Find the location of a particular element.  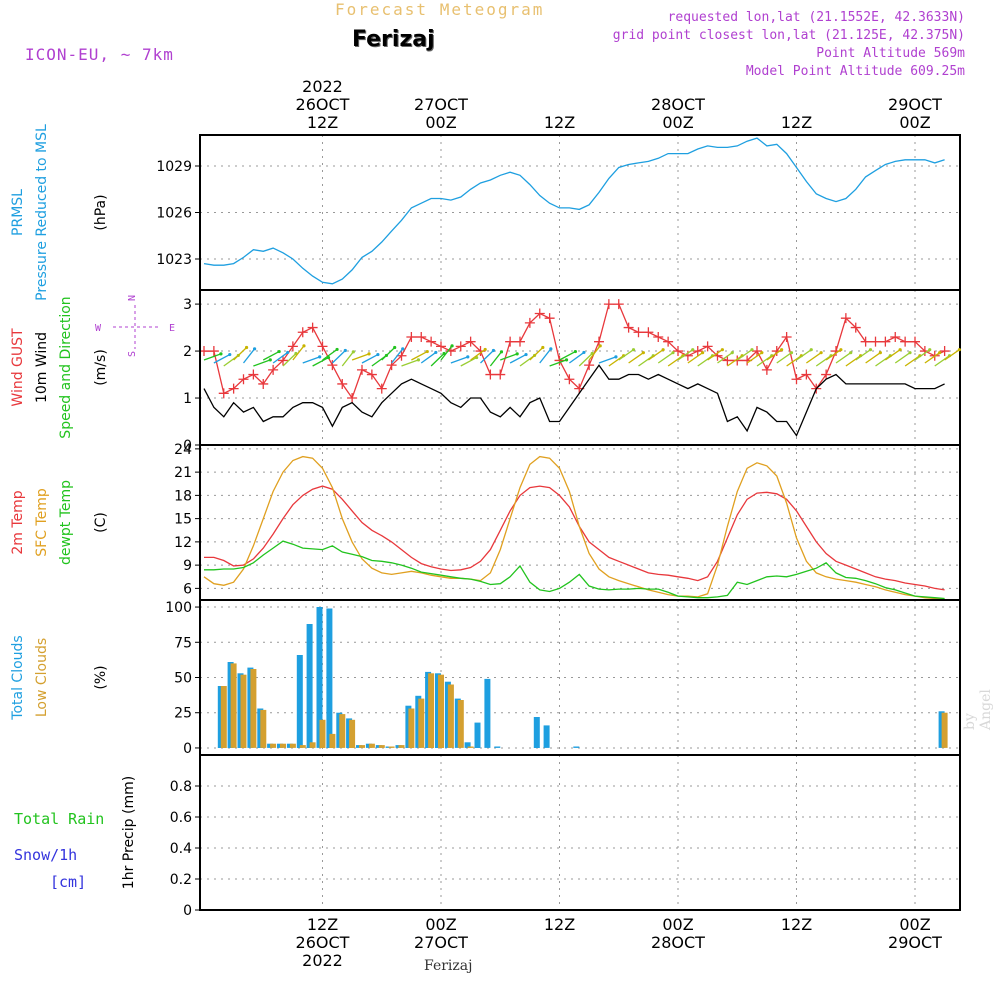

y-tick-label: 1026 is located at coordinates (174, 214).